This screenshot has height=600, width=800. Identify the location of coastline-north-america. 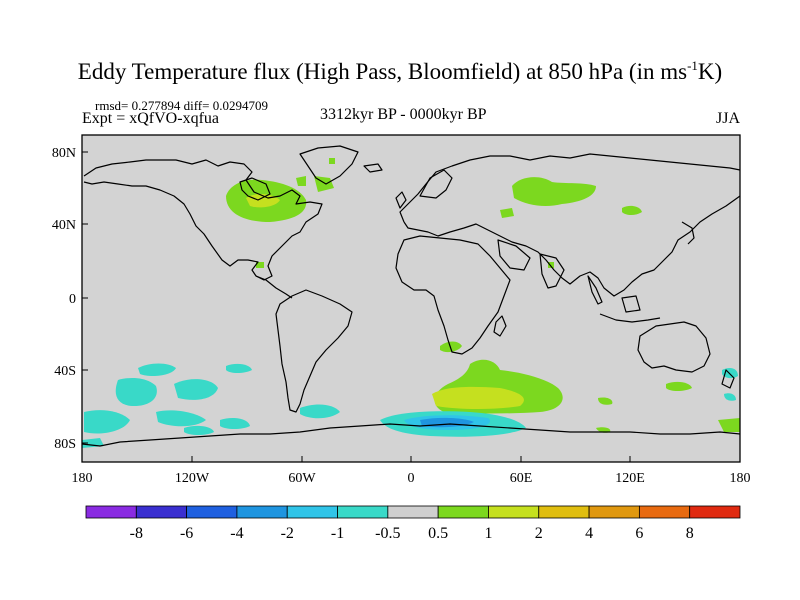
(203, 220).